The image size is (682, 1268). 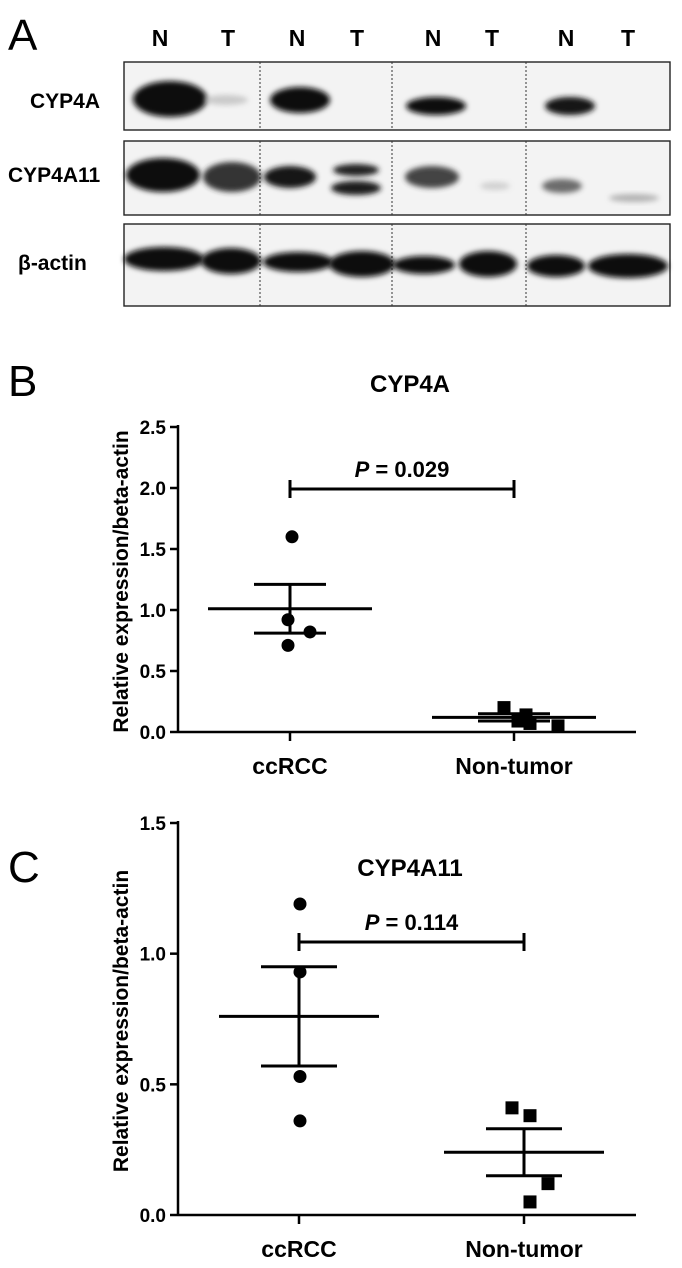 What do you see at coordinates (54, 175) in the screenshot?
I see `protein-label: CYP4A11` at bounding box center [54, 175].